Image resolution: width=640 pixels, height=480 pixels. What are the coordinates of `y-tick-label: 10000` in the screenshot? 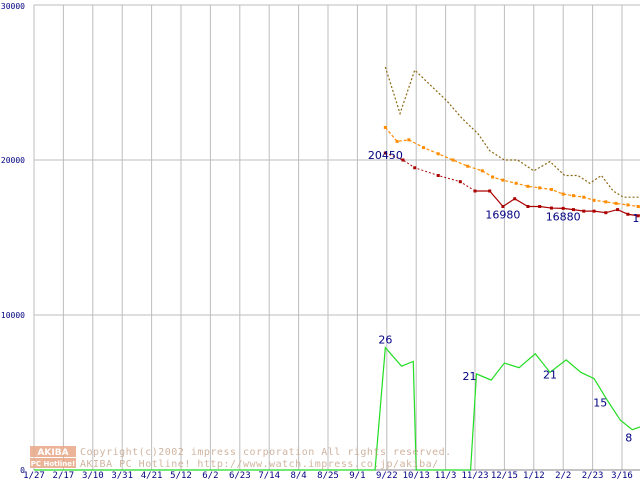 It's located at (13, 315).